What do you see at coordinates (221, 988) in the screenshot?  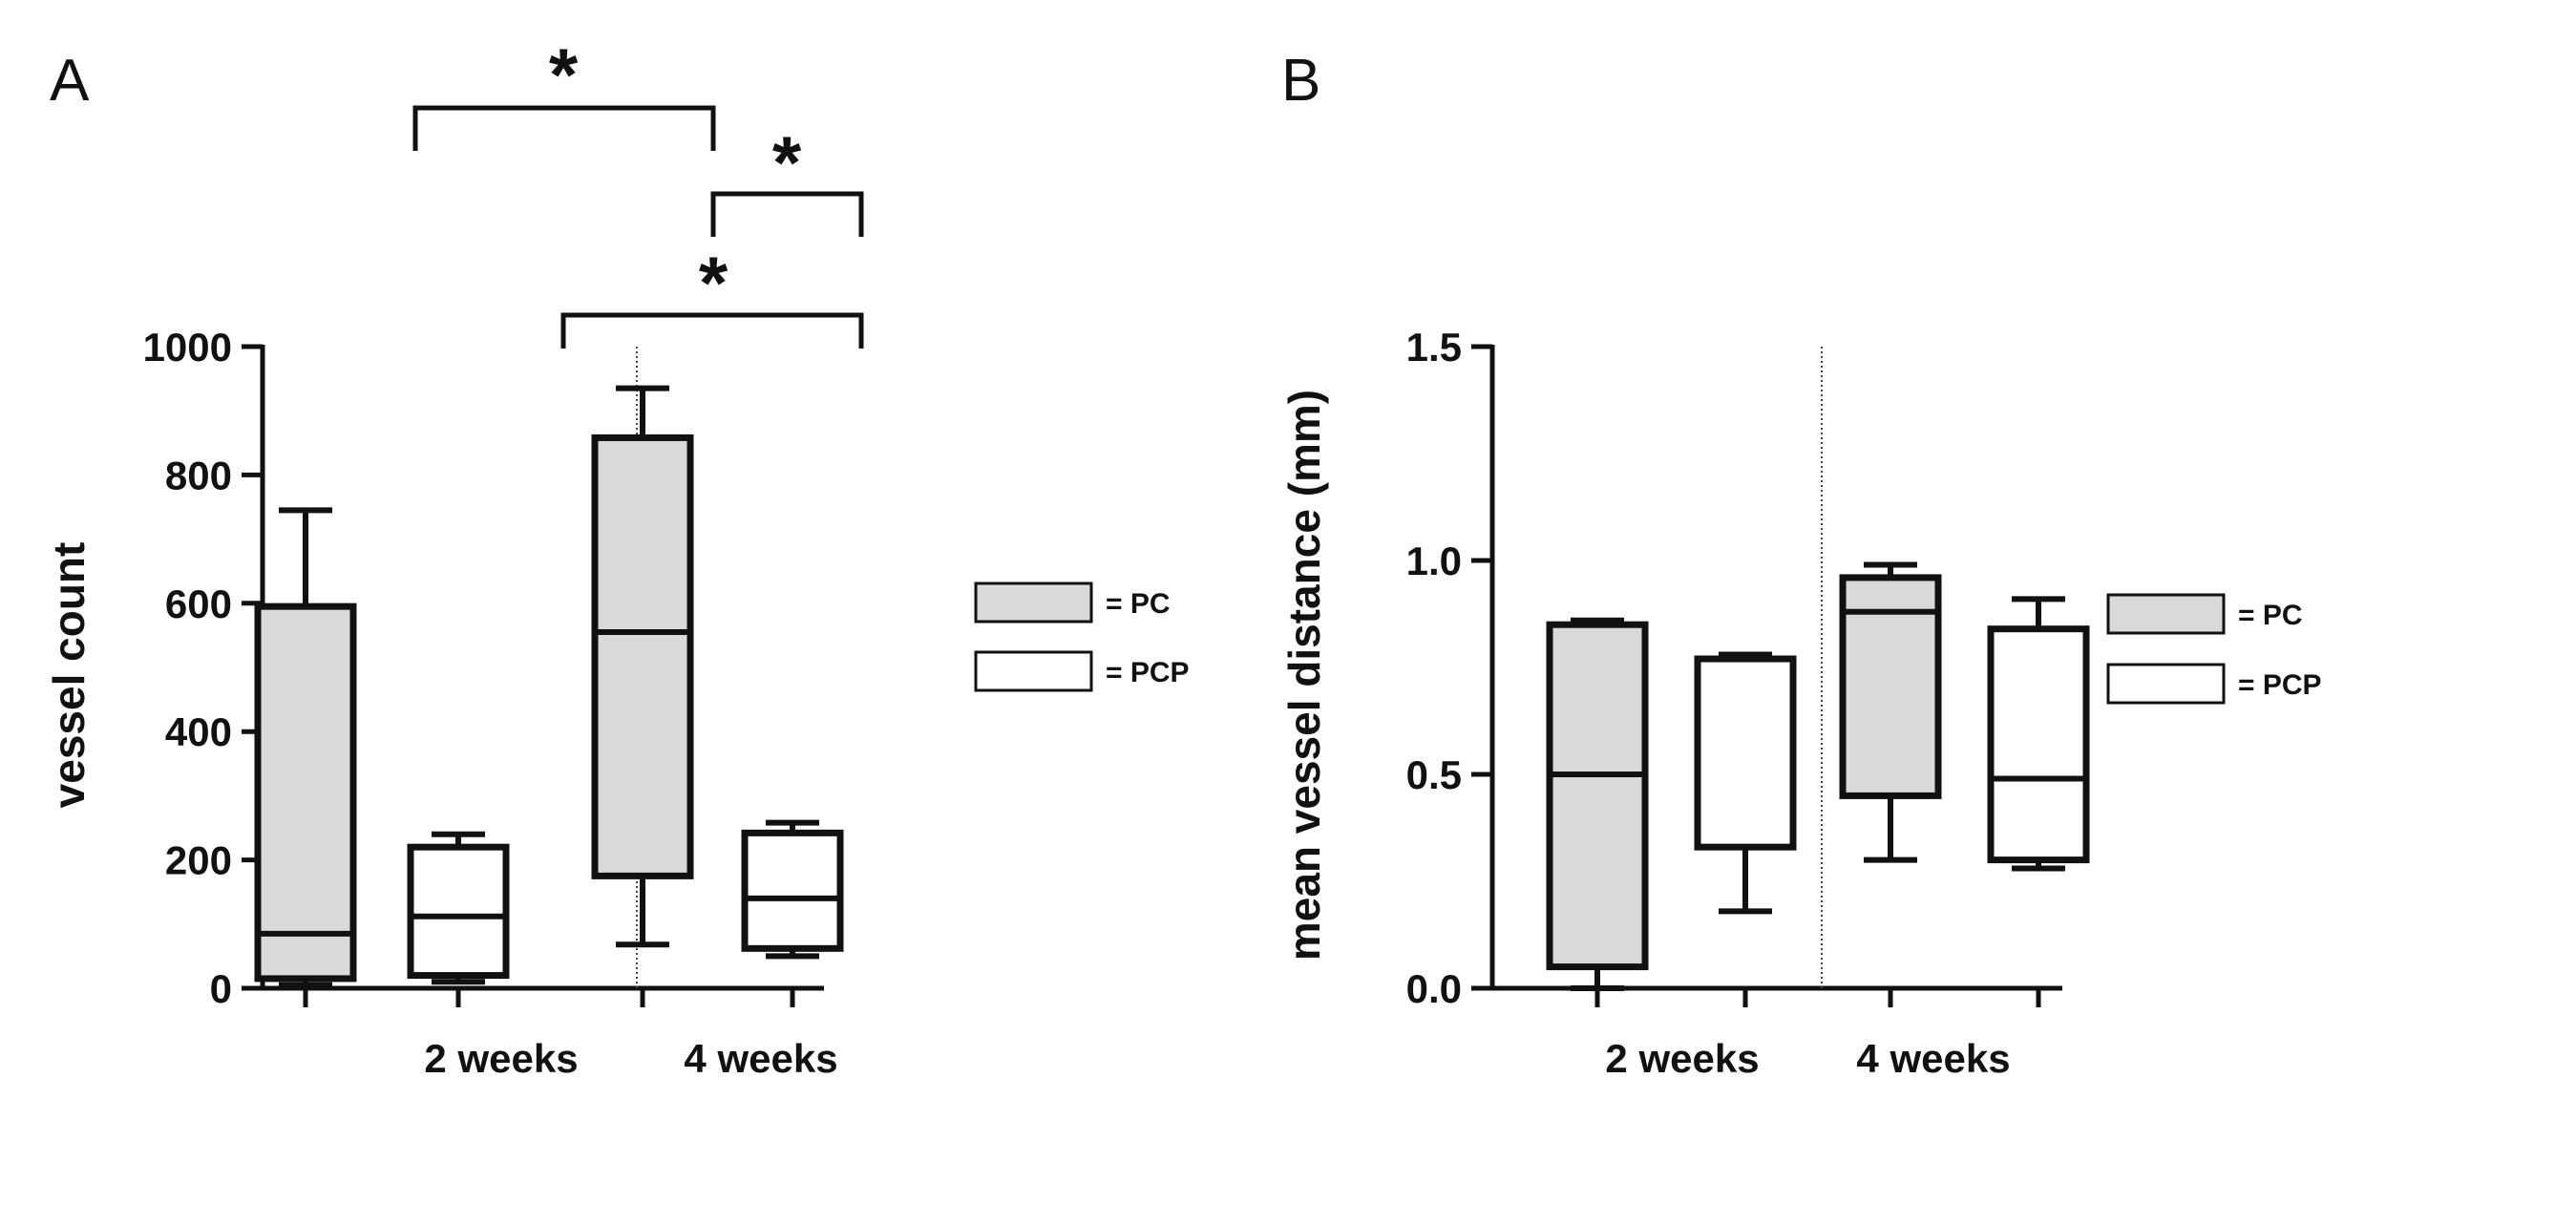 I see `y-tick-label: 0` at bounding box center [221, 988].